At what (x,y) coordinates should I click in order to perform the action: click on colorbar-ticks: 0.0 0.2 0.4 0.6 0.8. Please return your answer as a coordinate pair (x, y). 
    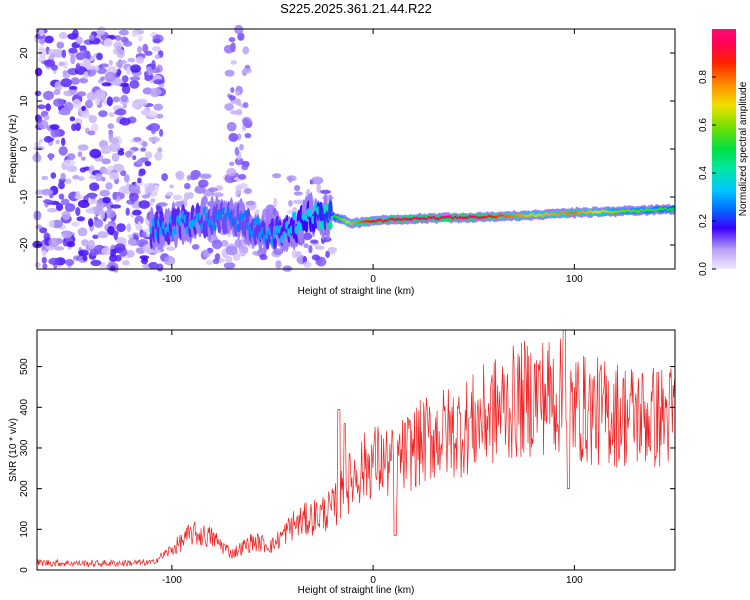
    Looking at the image, I should click on (707, 173).